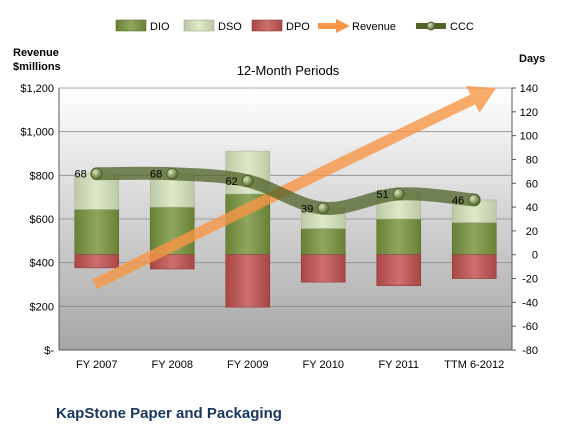 Image resolution: width=574 pixels, height=433 pixels. I want to click on y-right-tick-label: -40, so click(530, 303).